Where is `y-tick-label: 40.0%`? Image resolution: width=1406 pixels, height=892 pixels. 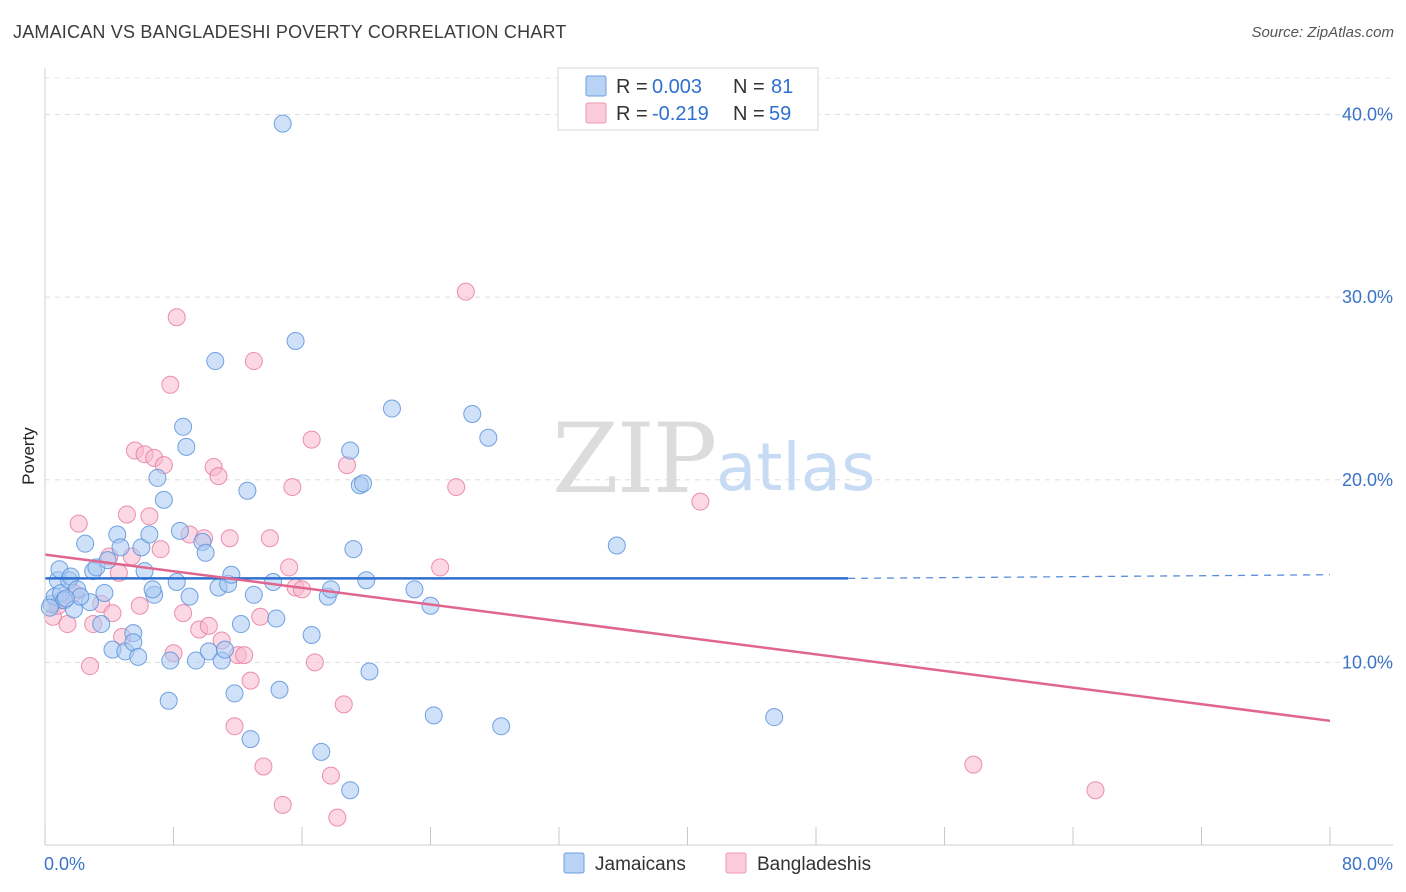
y-tick-label: 40.0% is located at coordinates (1367, 115).